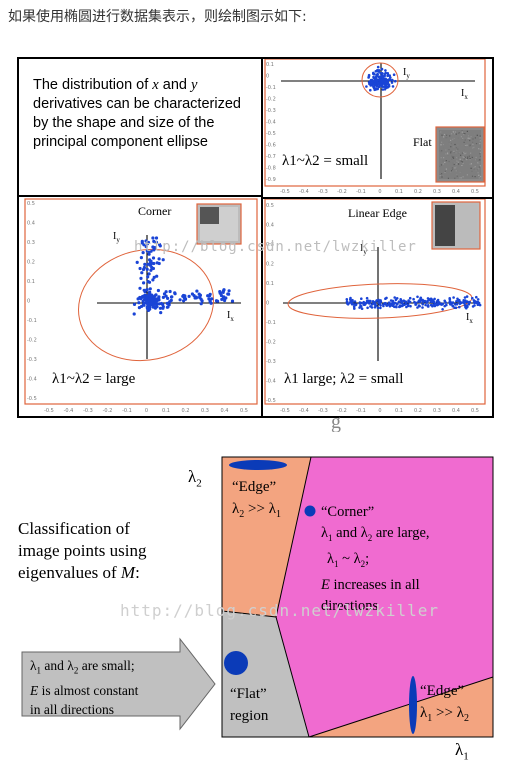  I want to click on corner-x-tick: -0.5, so click(49, 411).